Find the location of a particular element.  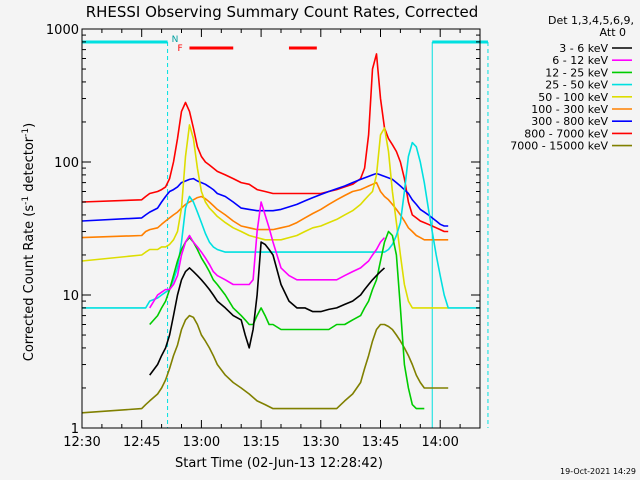

x-tick-label: 13:00 is located at coordinates (201, 442).